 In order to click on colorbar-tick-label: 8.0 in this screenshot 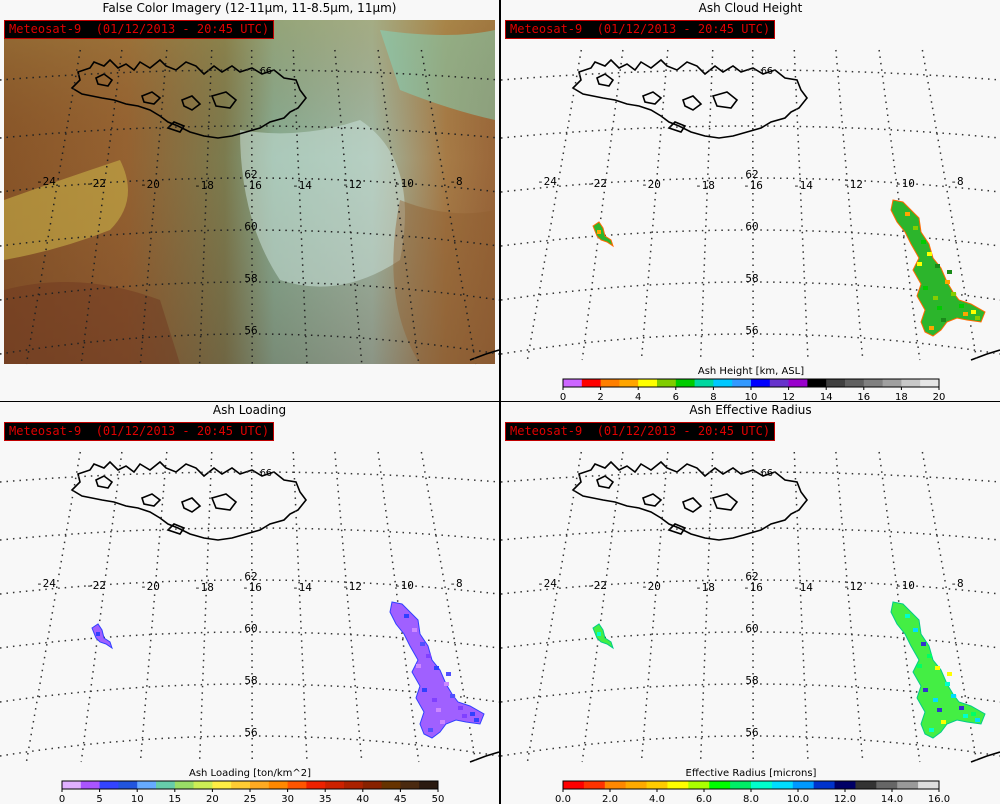, I will do `click(751, 799)`.